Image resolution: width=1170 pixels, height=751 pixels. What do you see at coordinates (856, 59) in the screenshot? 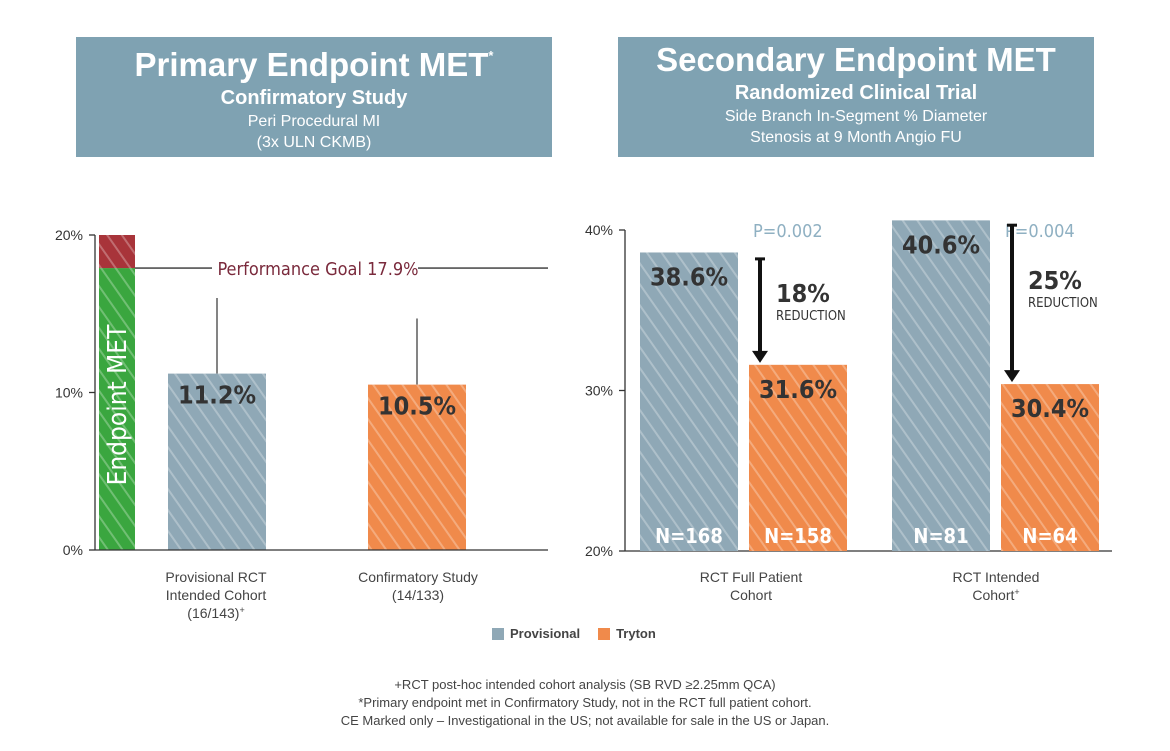
I see `right-panel-title: Secondary Endpoint MET` at bounding box center [856, 59].